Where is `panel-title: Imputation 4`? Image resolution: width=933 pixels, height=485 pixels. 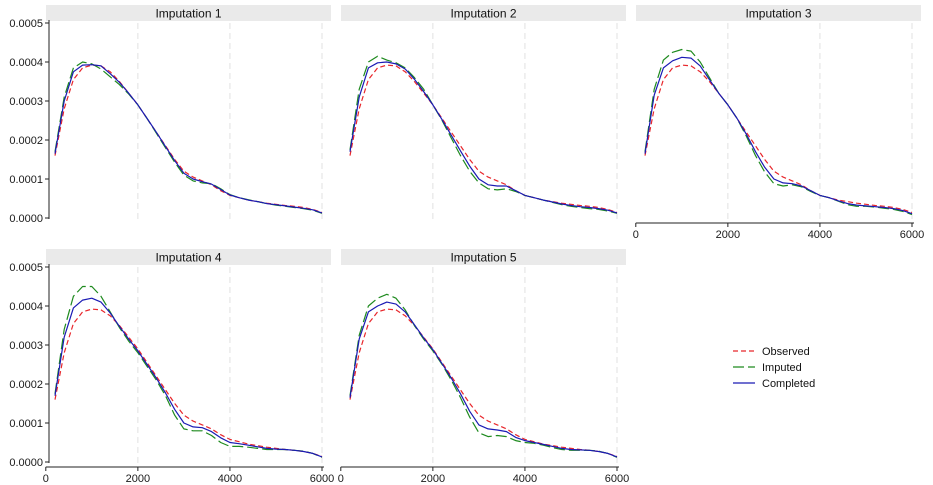
panel-title: Imputation 4 is located at coordinates (188, 258).